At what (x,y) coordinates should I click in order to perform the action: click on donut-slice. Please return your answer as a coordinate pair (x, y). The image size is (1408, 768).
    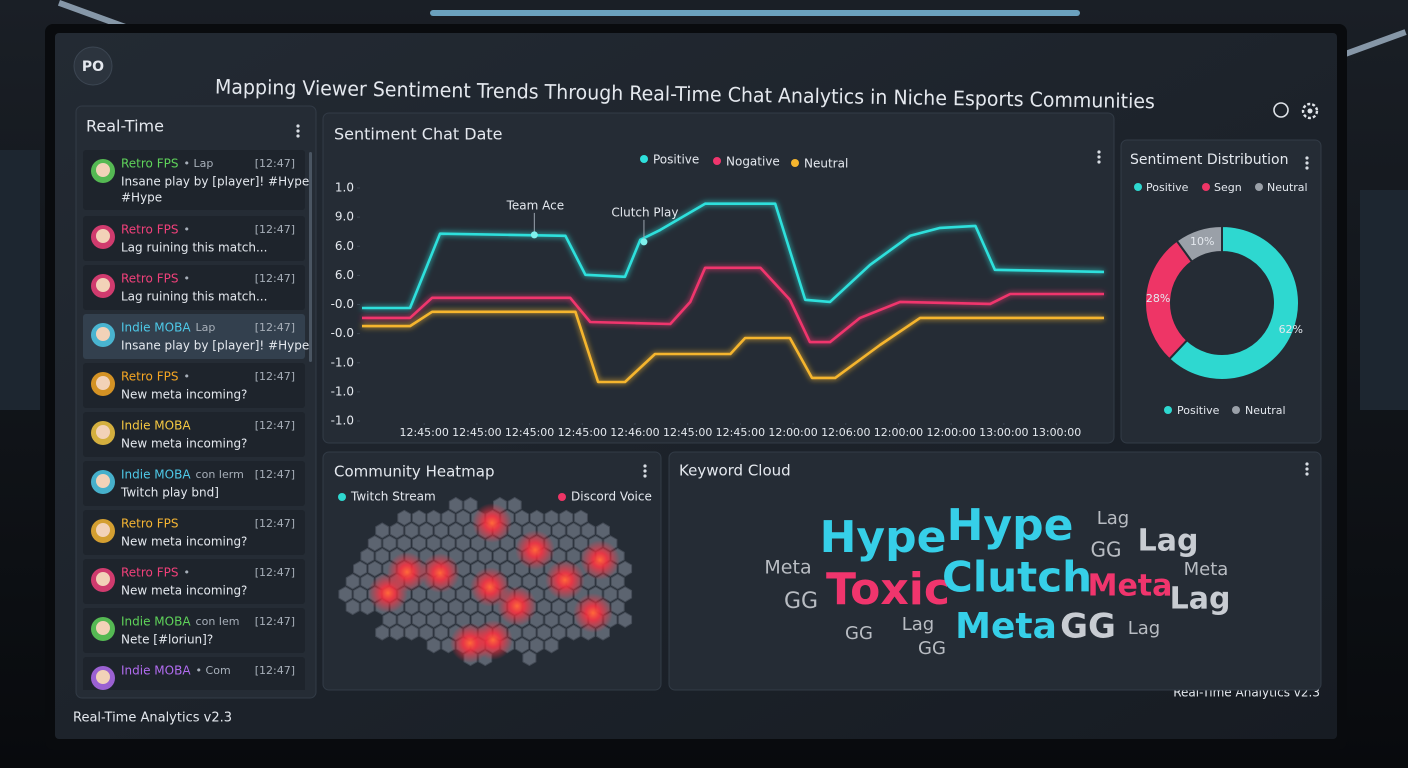
    Looking at the image, I should click on (1233, 302).